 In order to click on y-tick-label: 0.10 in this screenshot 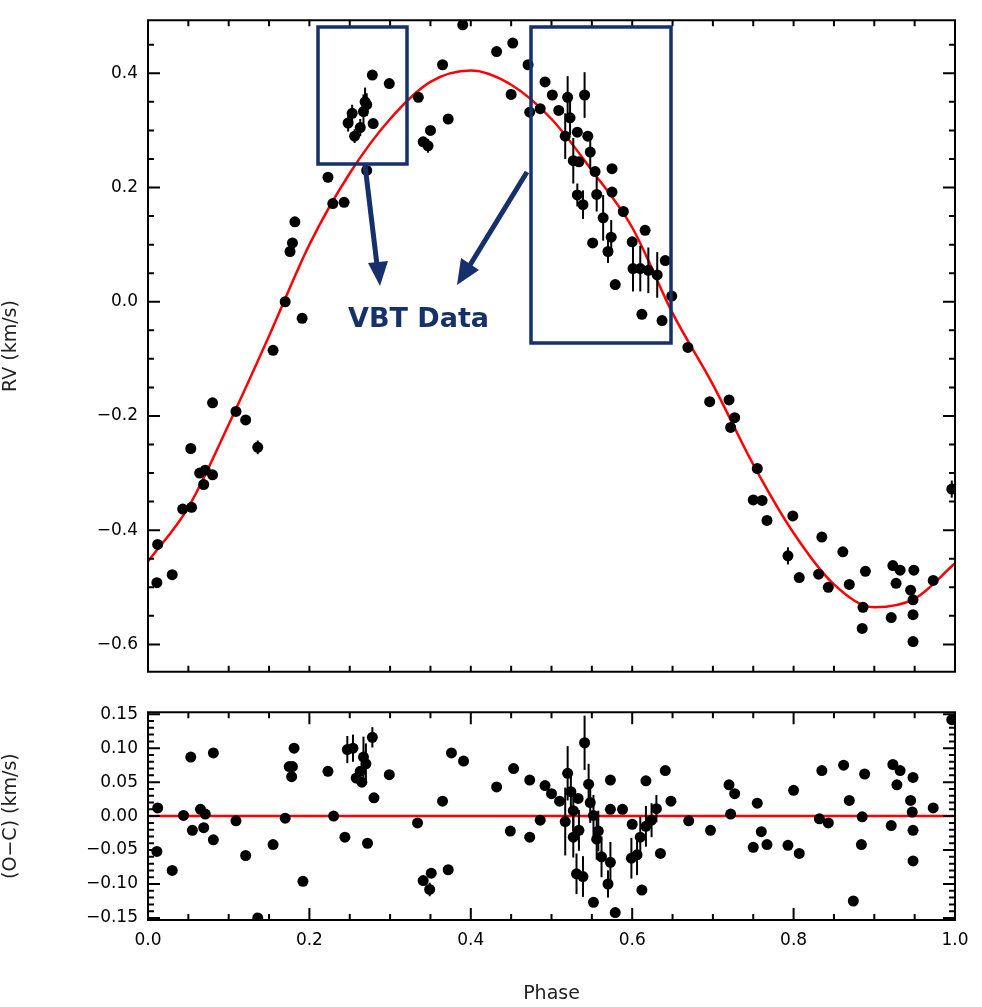, I will do `click(119, 746)`.